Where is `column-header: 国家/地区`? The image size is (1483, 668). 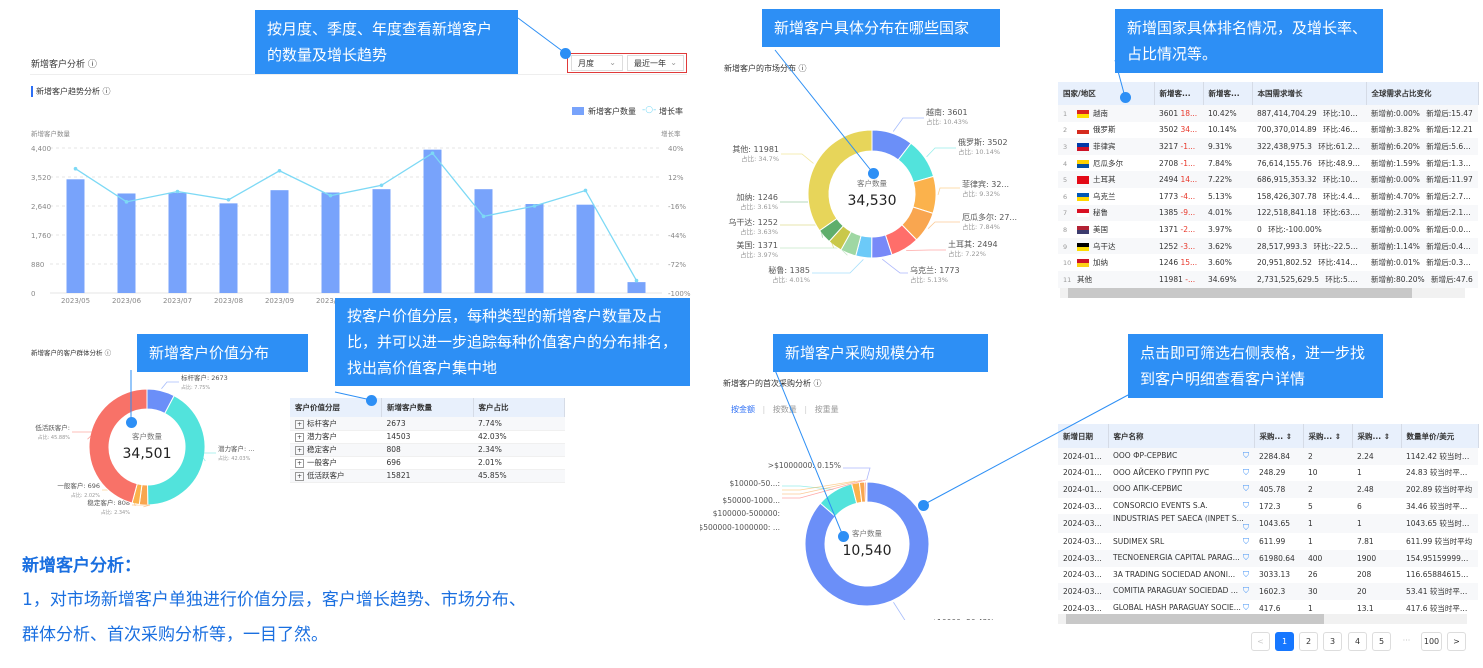 column-header: 国家/地区 is located at coordinates (1106, 93).